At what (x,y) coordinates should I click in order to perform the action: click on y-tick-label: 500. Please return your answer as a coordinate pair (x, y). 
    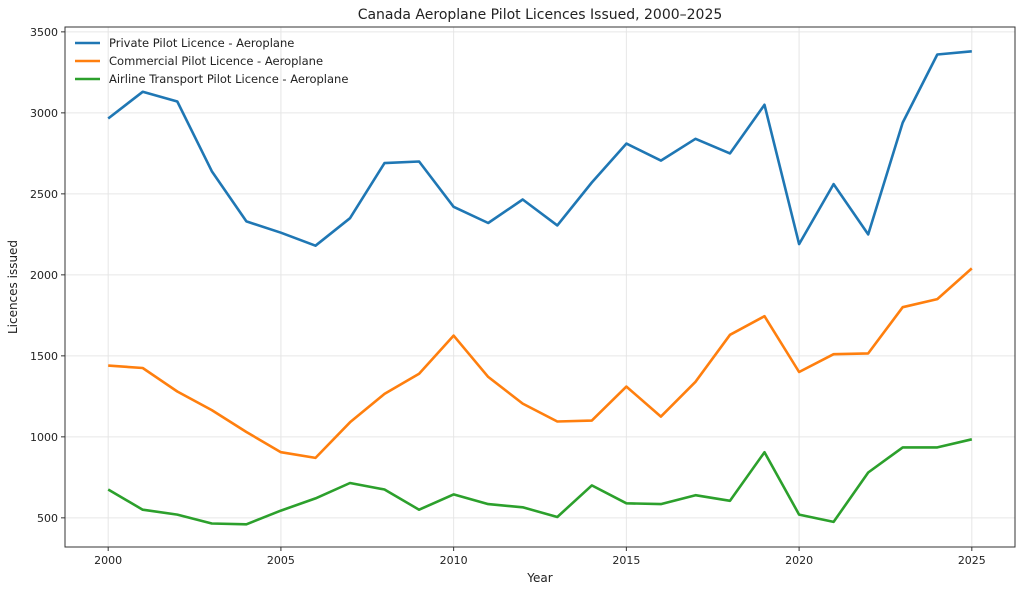
    Looking at the image, I should click on (47, 518).